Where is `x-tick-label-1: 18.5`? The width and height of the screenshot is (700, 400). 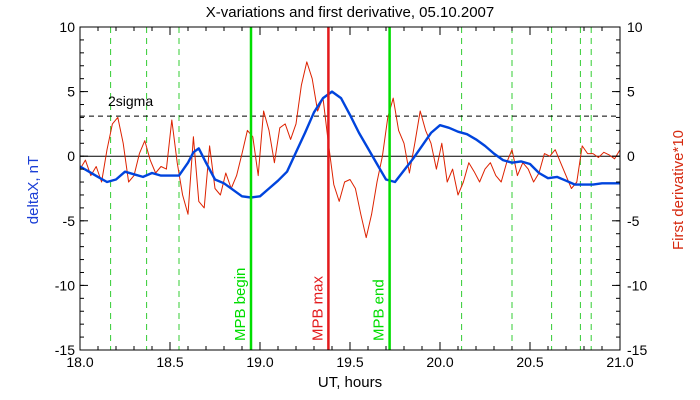 x-tick-label-1: 18.5 is located at coordinates (169, 362).